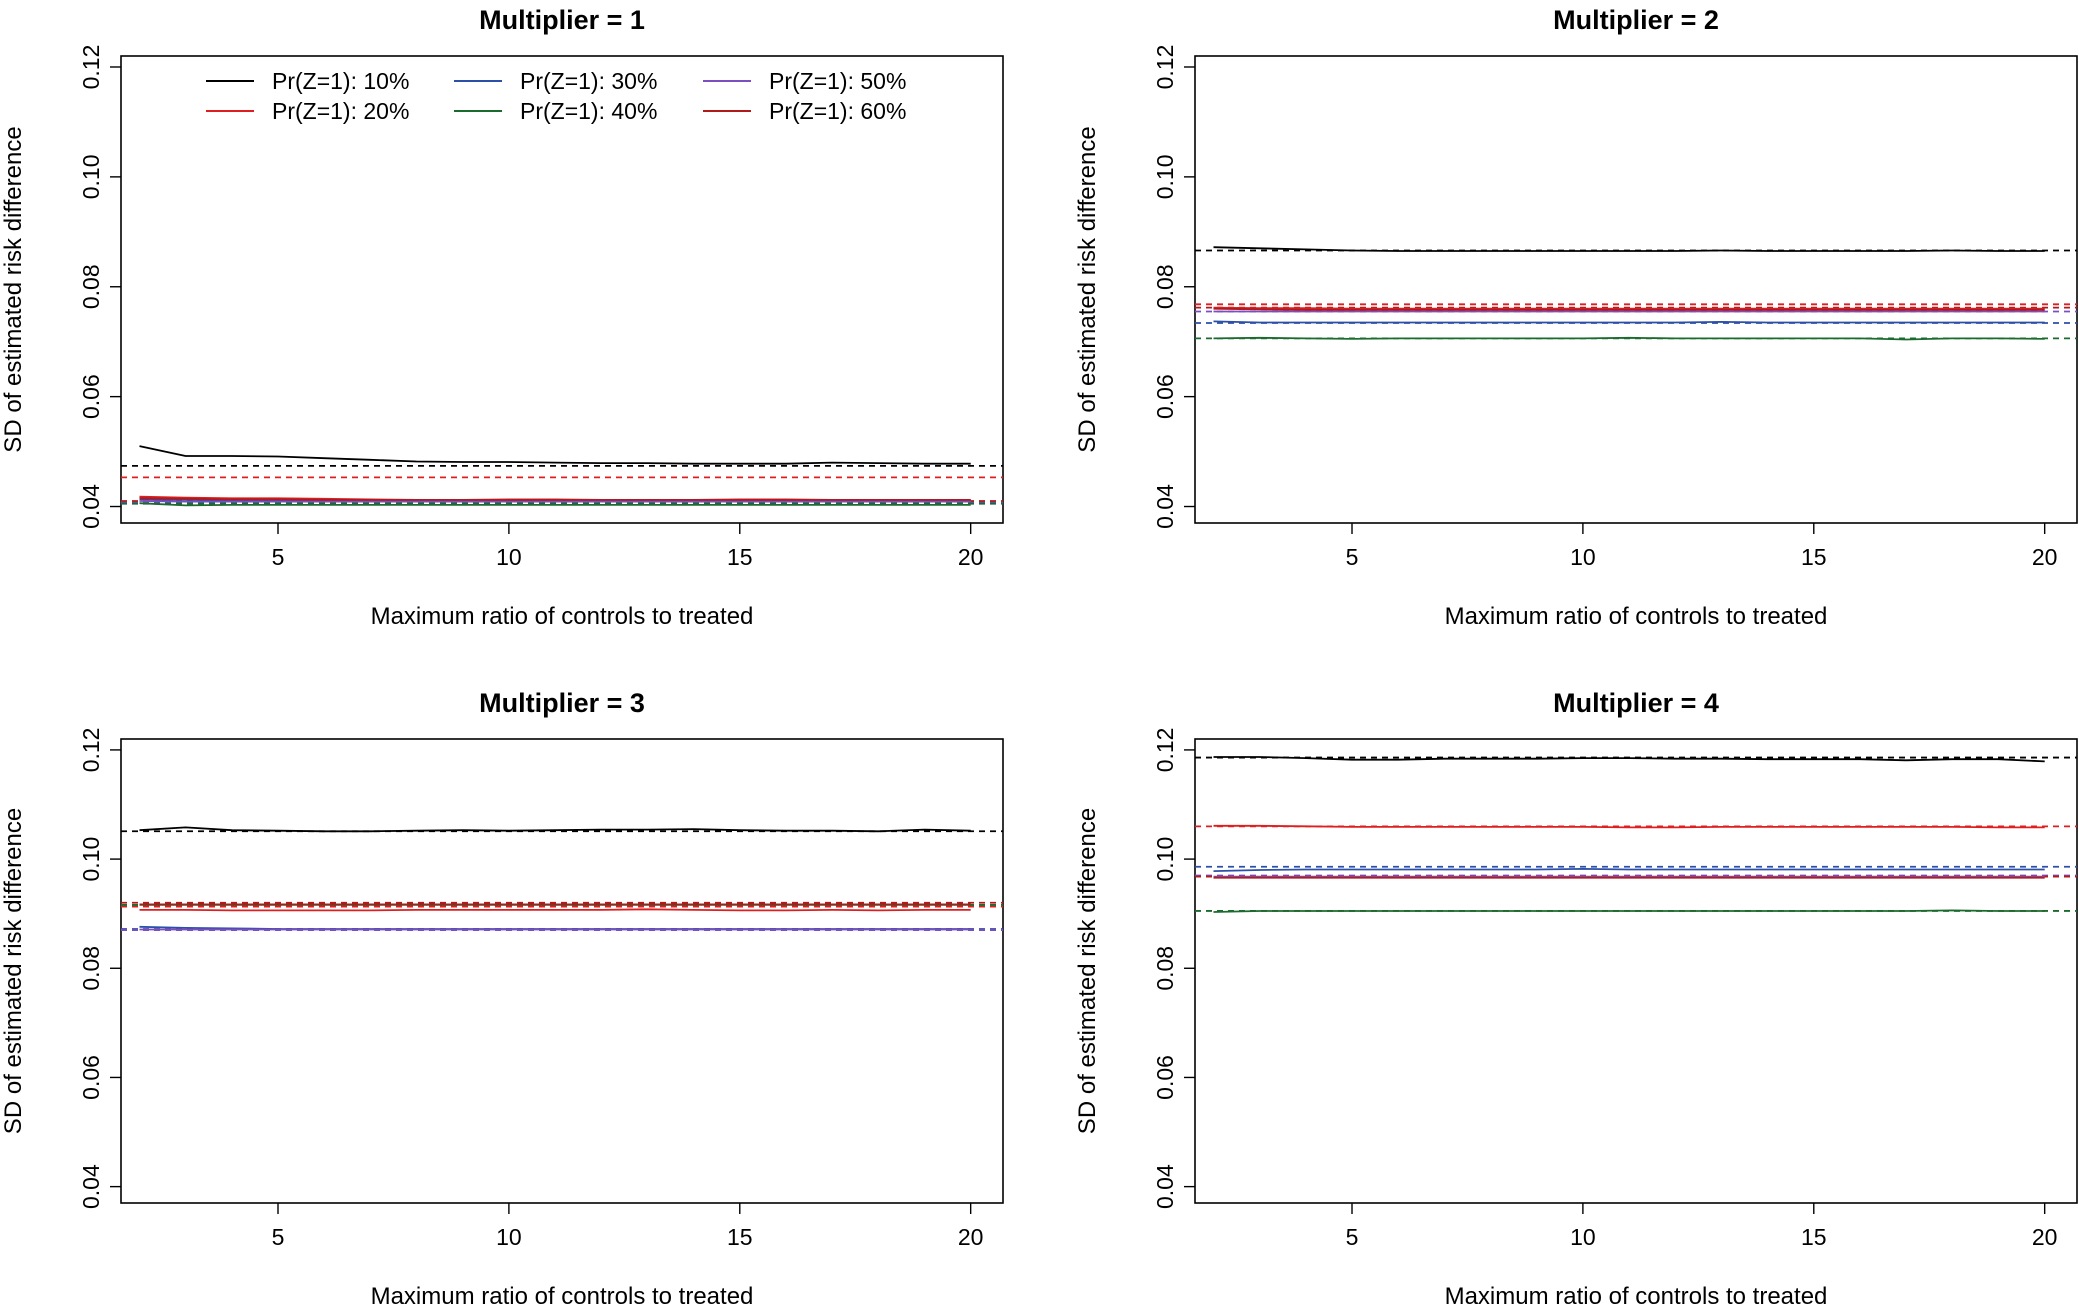 The height and width of the screenshot is (1312, 2079). Describe the element at coordinates (340, 81) in the screenshot. I see `legend-entry: Pr(Z=1): 10%` at that location.